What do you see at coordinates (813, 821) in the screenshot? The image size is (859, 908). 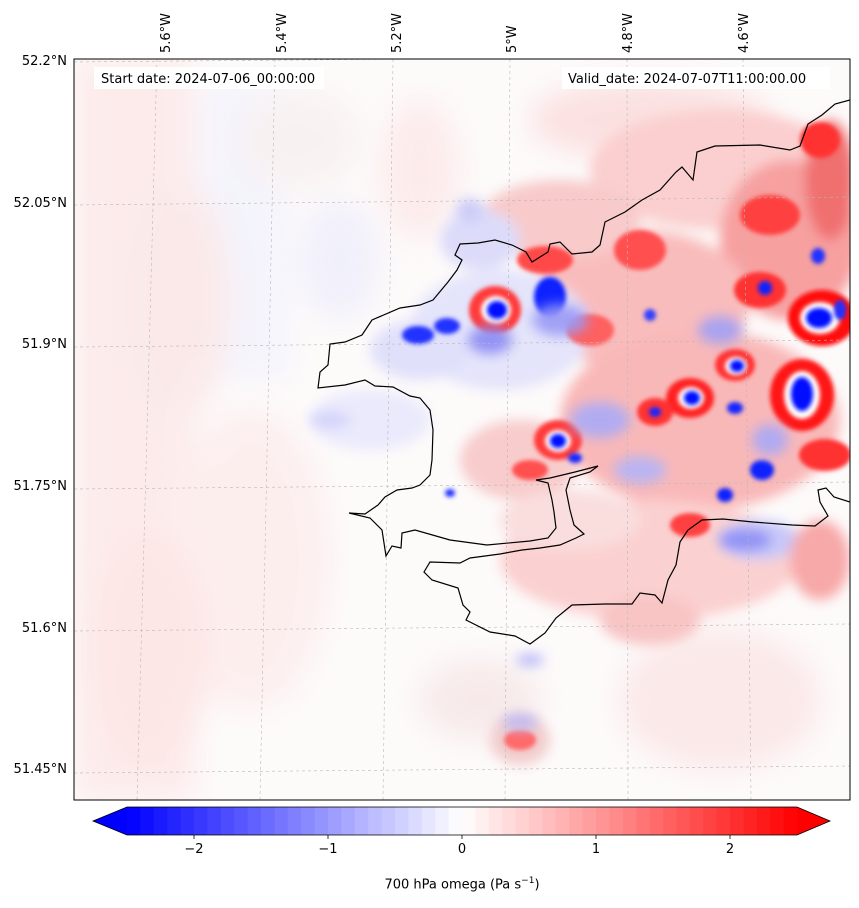 I see `colorbar-extend-high` at bounding box center [813, 821].